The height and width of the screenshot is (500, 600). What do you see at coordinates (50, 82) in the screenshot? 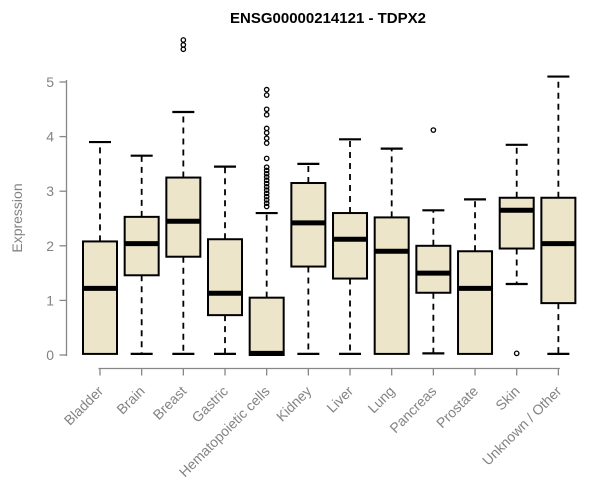
I see `y-tick-label: 5` at bounding box center [50, 82].